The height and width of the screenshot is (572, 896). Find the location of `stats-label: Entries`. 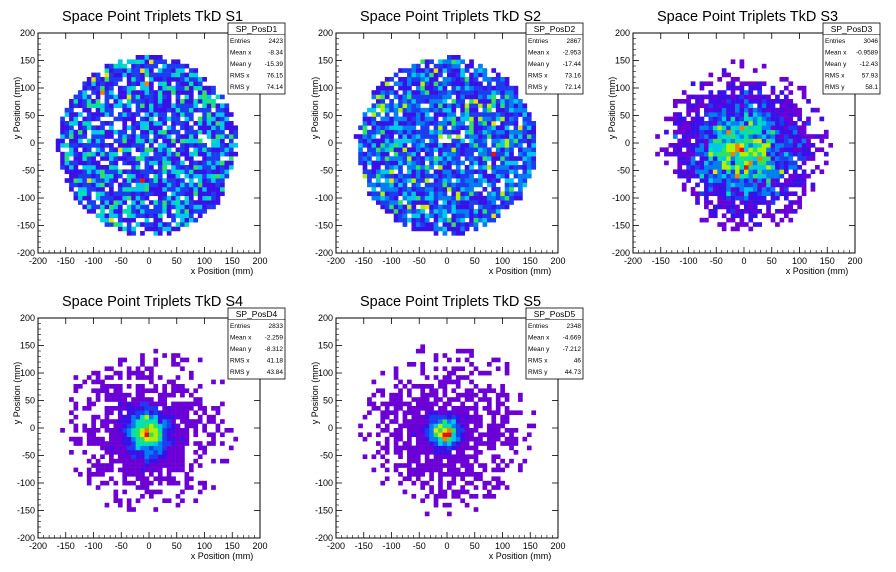

stats-label: Entries is located at coordinates (538, 326).